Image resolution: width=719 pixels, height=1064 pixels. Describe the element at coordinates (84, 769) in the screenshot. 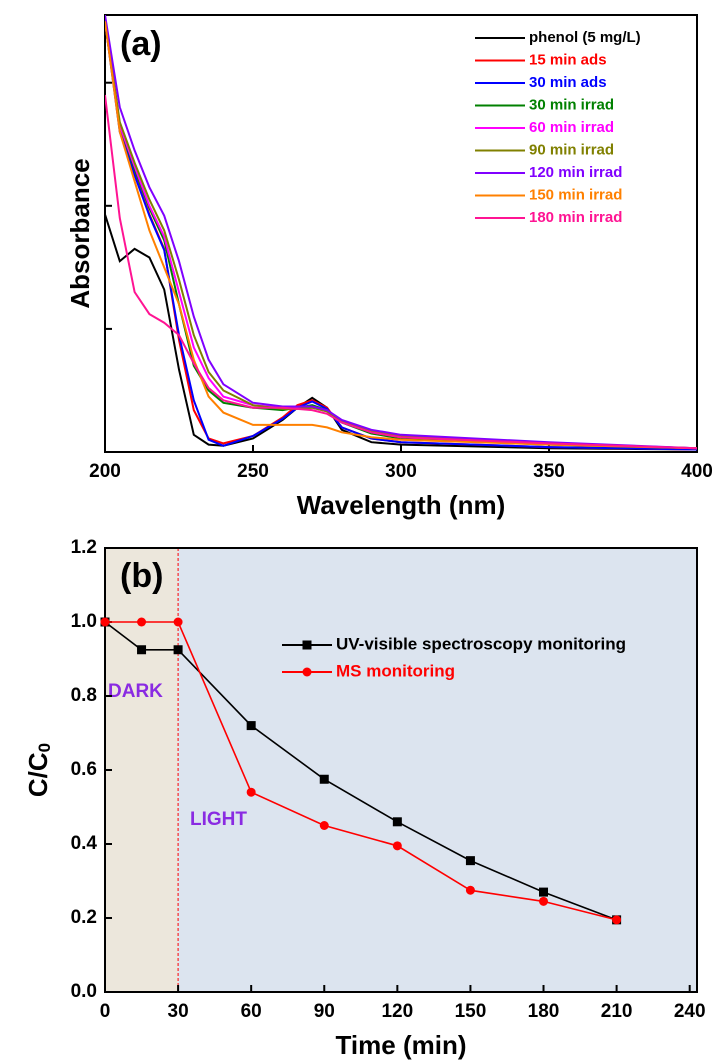

I see `y-tick-label: 0.6` at that location.